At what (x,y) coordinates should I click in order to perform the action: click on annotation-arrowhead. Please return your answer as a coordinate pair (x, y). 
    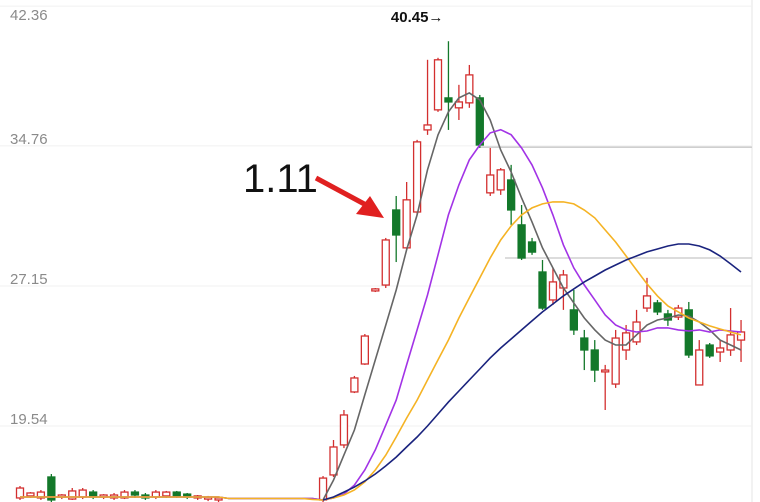
    Looking at the image, I should click on (370, 207).